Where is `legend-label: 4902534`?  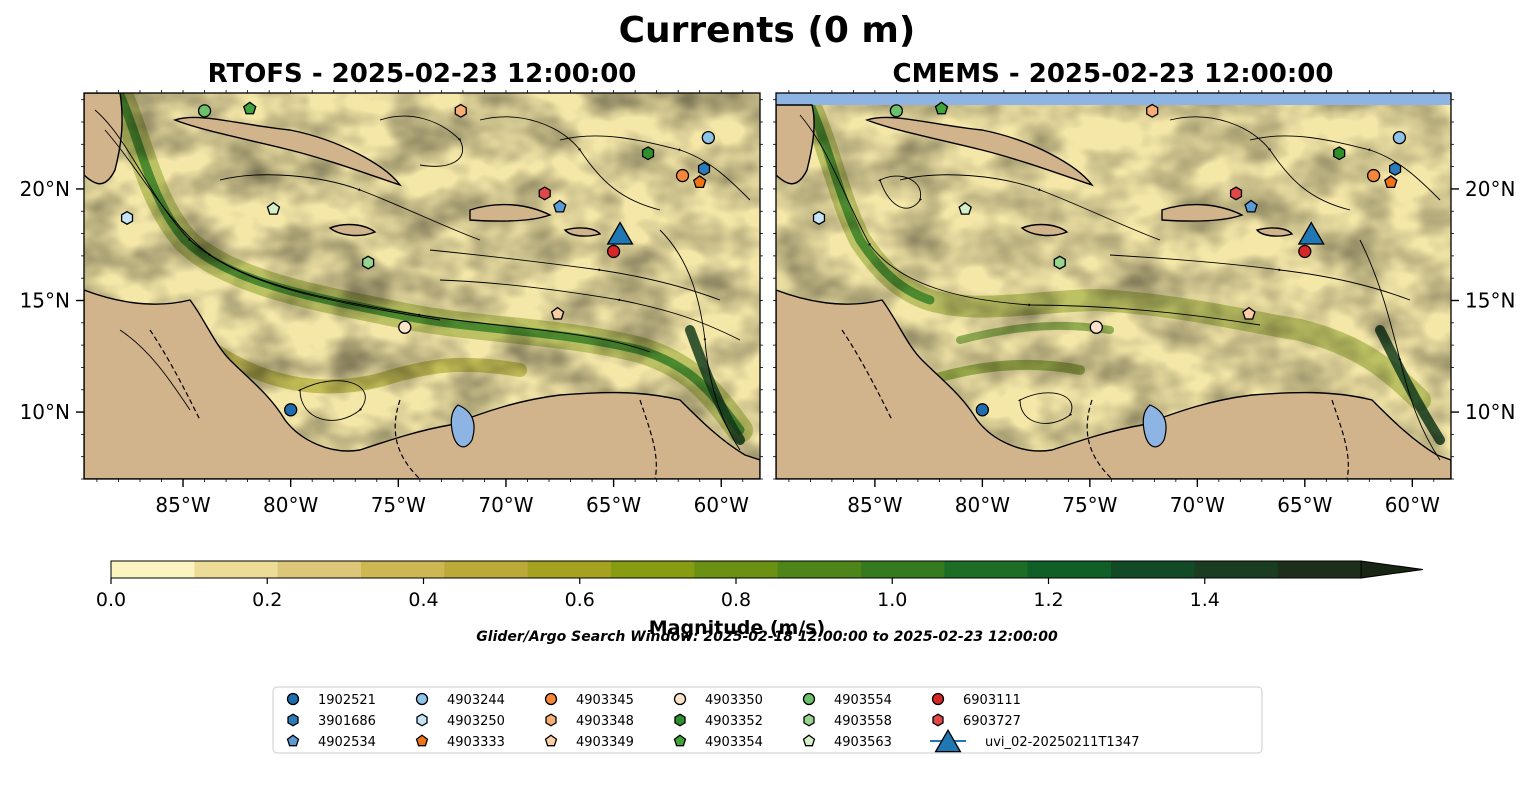 legend-label: 4902534 is located at coordinates (347, 742).